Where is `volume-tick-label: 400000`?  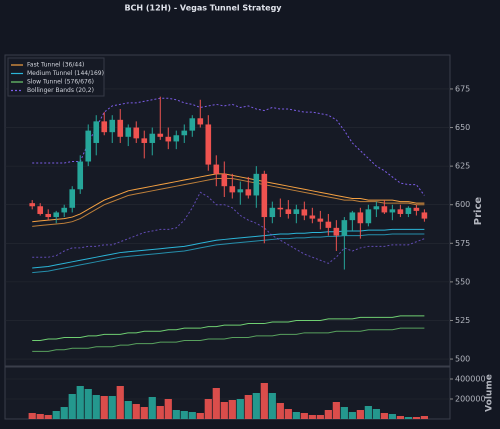 volume-tick-label: 400000 is located at coordinates (470, 379).